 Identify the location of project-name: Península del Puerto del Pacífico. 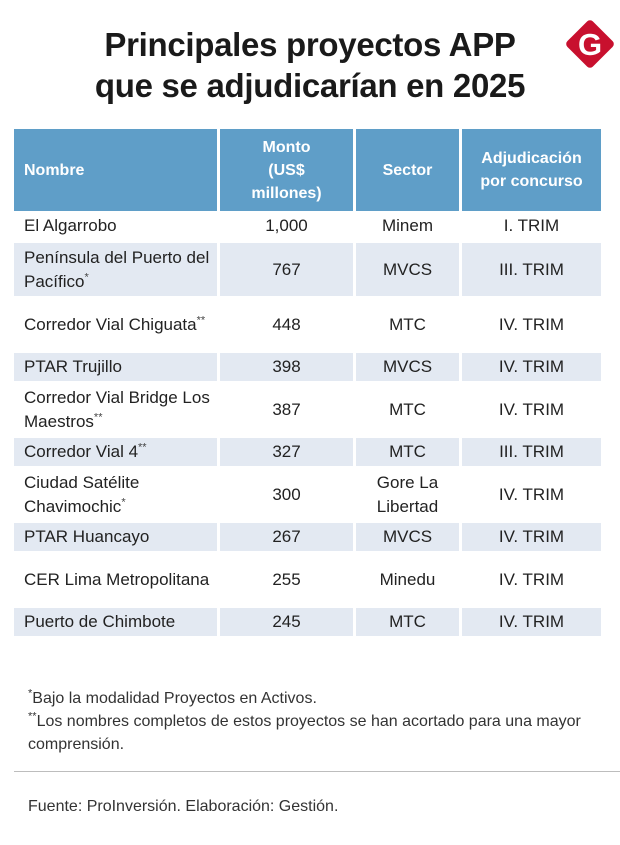
(117, 269).